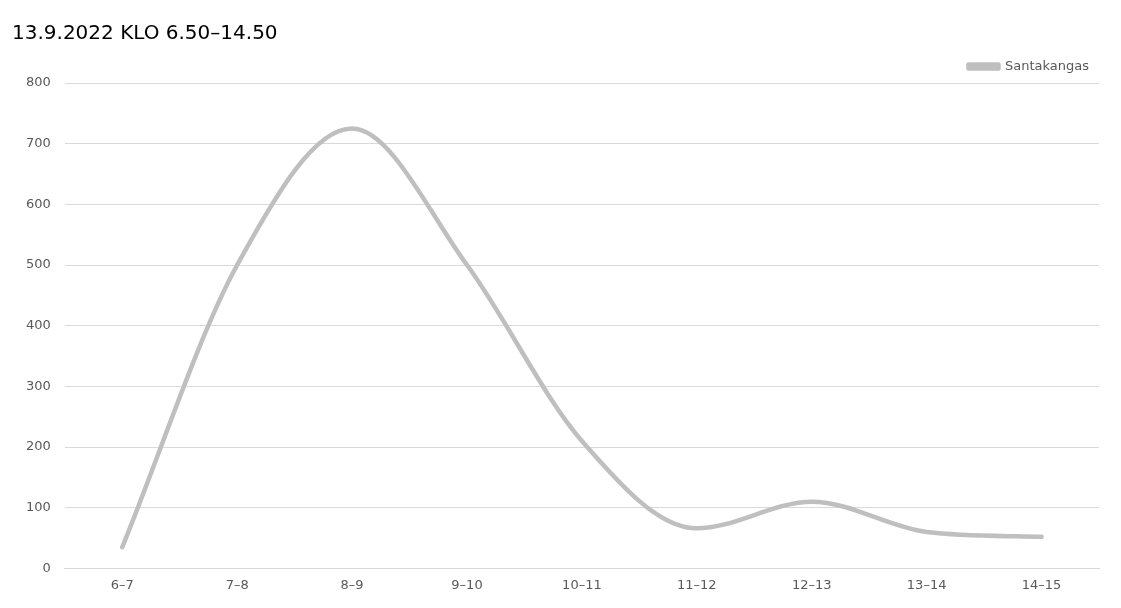 The image size is (1121, 608). What do you see at coordinates (145, 32) in the screenshot?
I see `chart-title: 13.9.2022 KLO 6.50–14.50` at bounding box center [145, 32].